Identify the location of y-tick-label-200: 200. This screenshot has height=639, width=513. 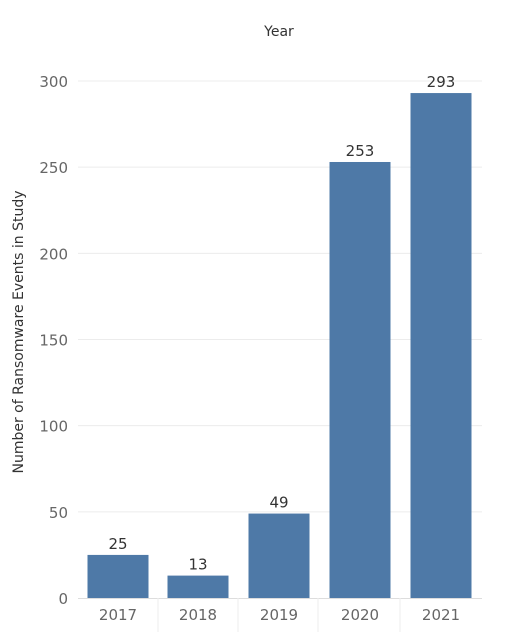
(53, 254).